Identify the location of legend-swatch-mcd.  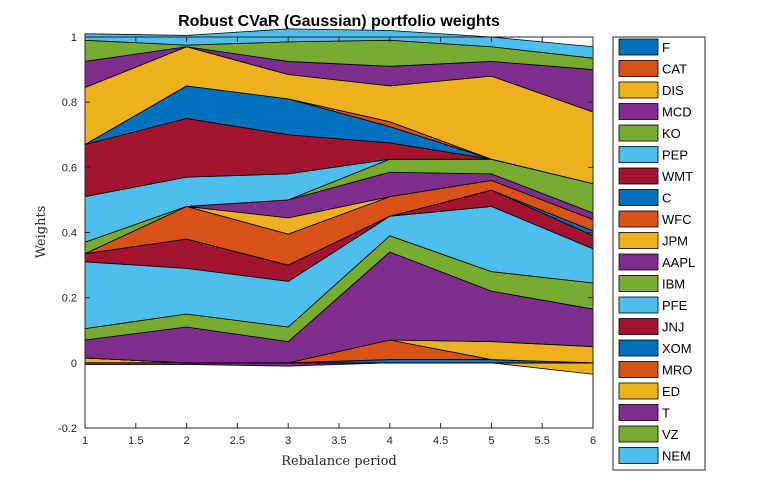
(638, 111).